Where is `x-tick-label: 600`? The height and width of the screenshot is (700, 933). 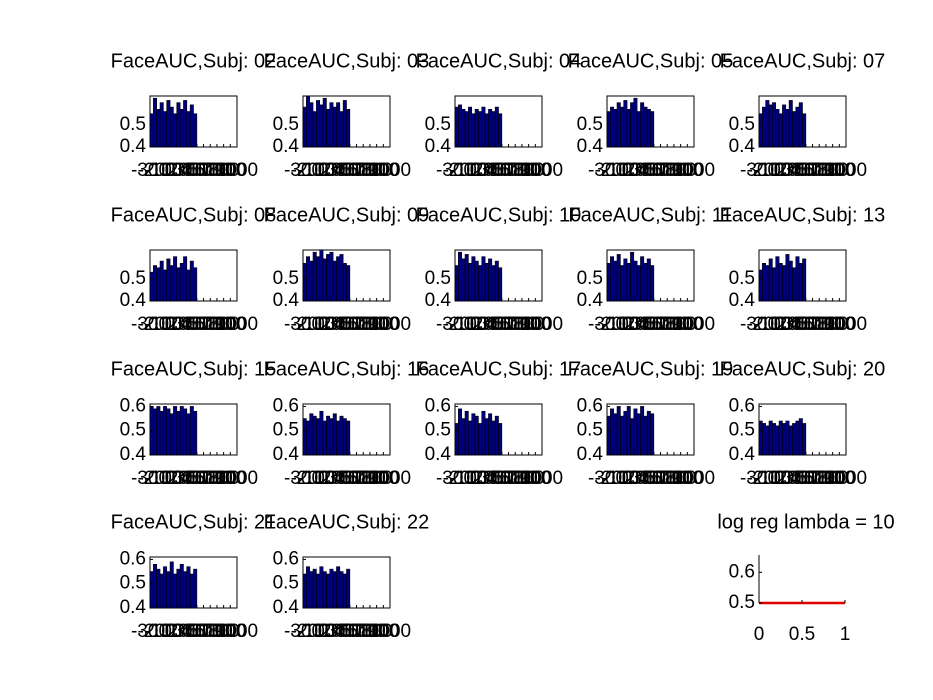
x-tick-label: 600 is located at coordinates (363, 478).